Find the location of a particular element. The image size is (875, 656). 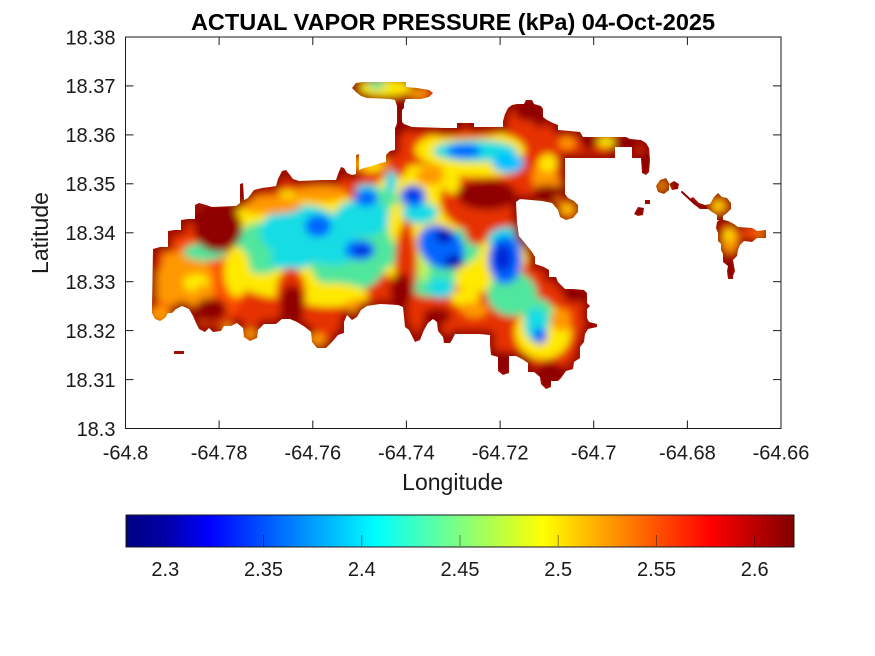

svg-text: Latitude is located at coordinates (40, 233).